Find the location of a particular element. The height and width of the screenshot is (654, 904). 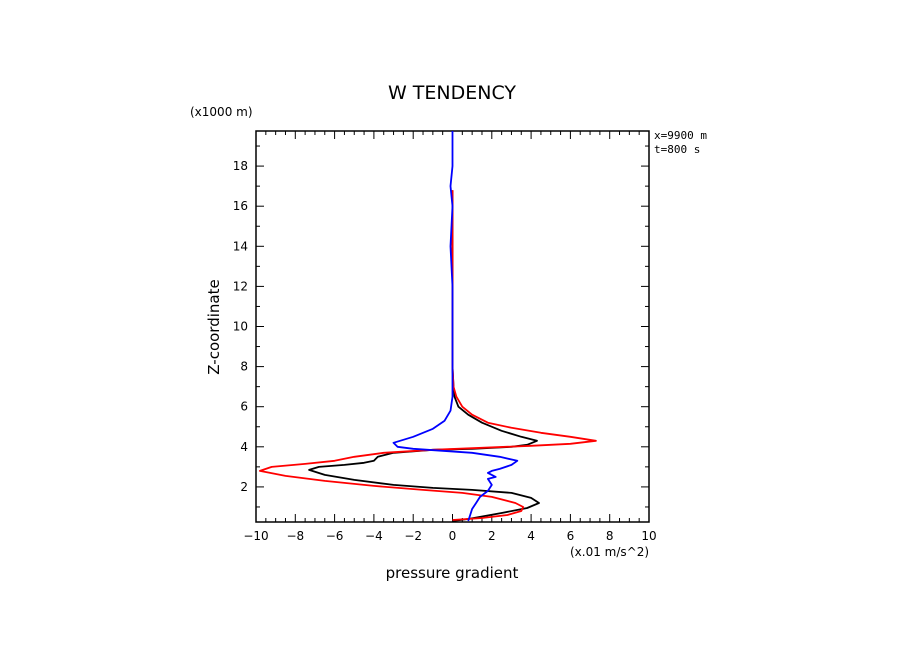

x-units-label: (x.01 m/s^2) is located at coordinates (609, 552).